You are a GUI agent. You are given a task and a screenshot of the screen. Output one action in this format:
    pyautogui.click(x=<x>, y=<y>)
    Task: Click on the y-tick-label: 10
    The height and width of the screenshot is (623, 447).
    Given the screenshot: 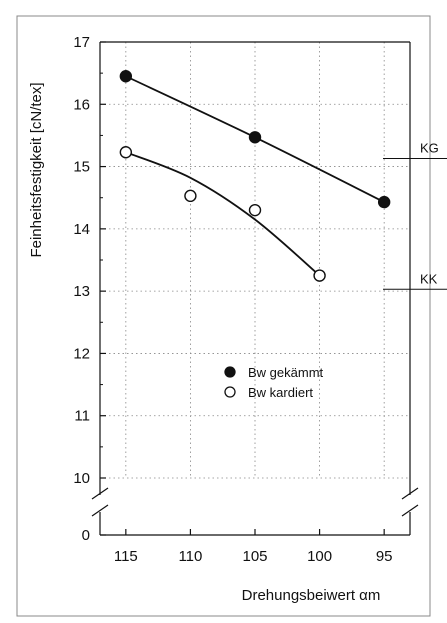 What is the action you would take?
    pyautogui.click(x=81, y=478)
    